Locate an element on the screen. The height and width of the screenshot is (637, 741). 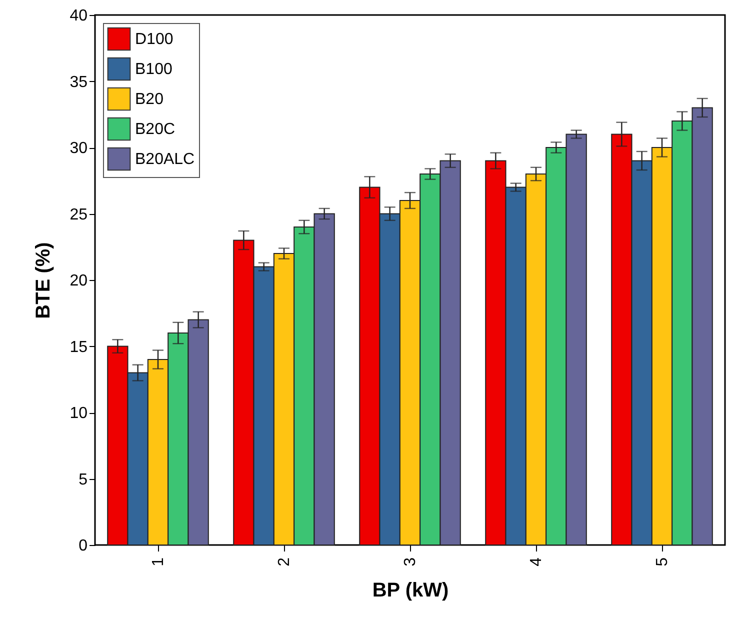
x-tick-label: 3 is located at coordinates (410, 561).